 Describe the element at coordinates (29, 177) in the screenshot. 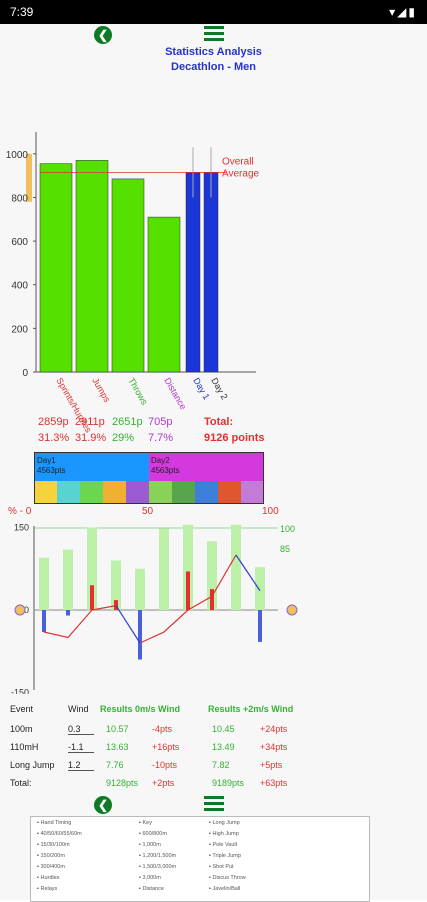

I see `range-marker` at that location.